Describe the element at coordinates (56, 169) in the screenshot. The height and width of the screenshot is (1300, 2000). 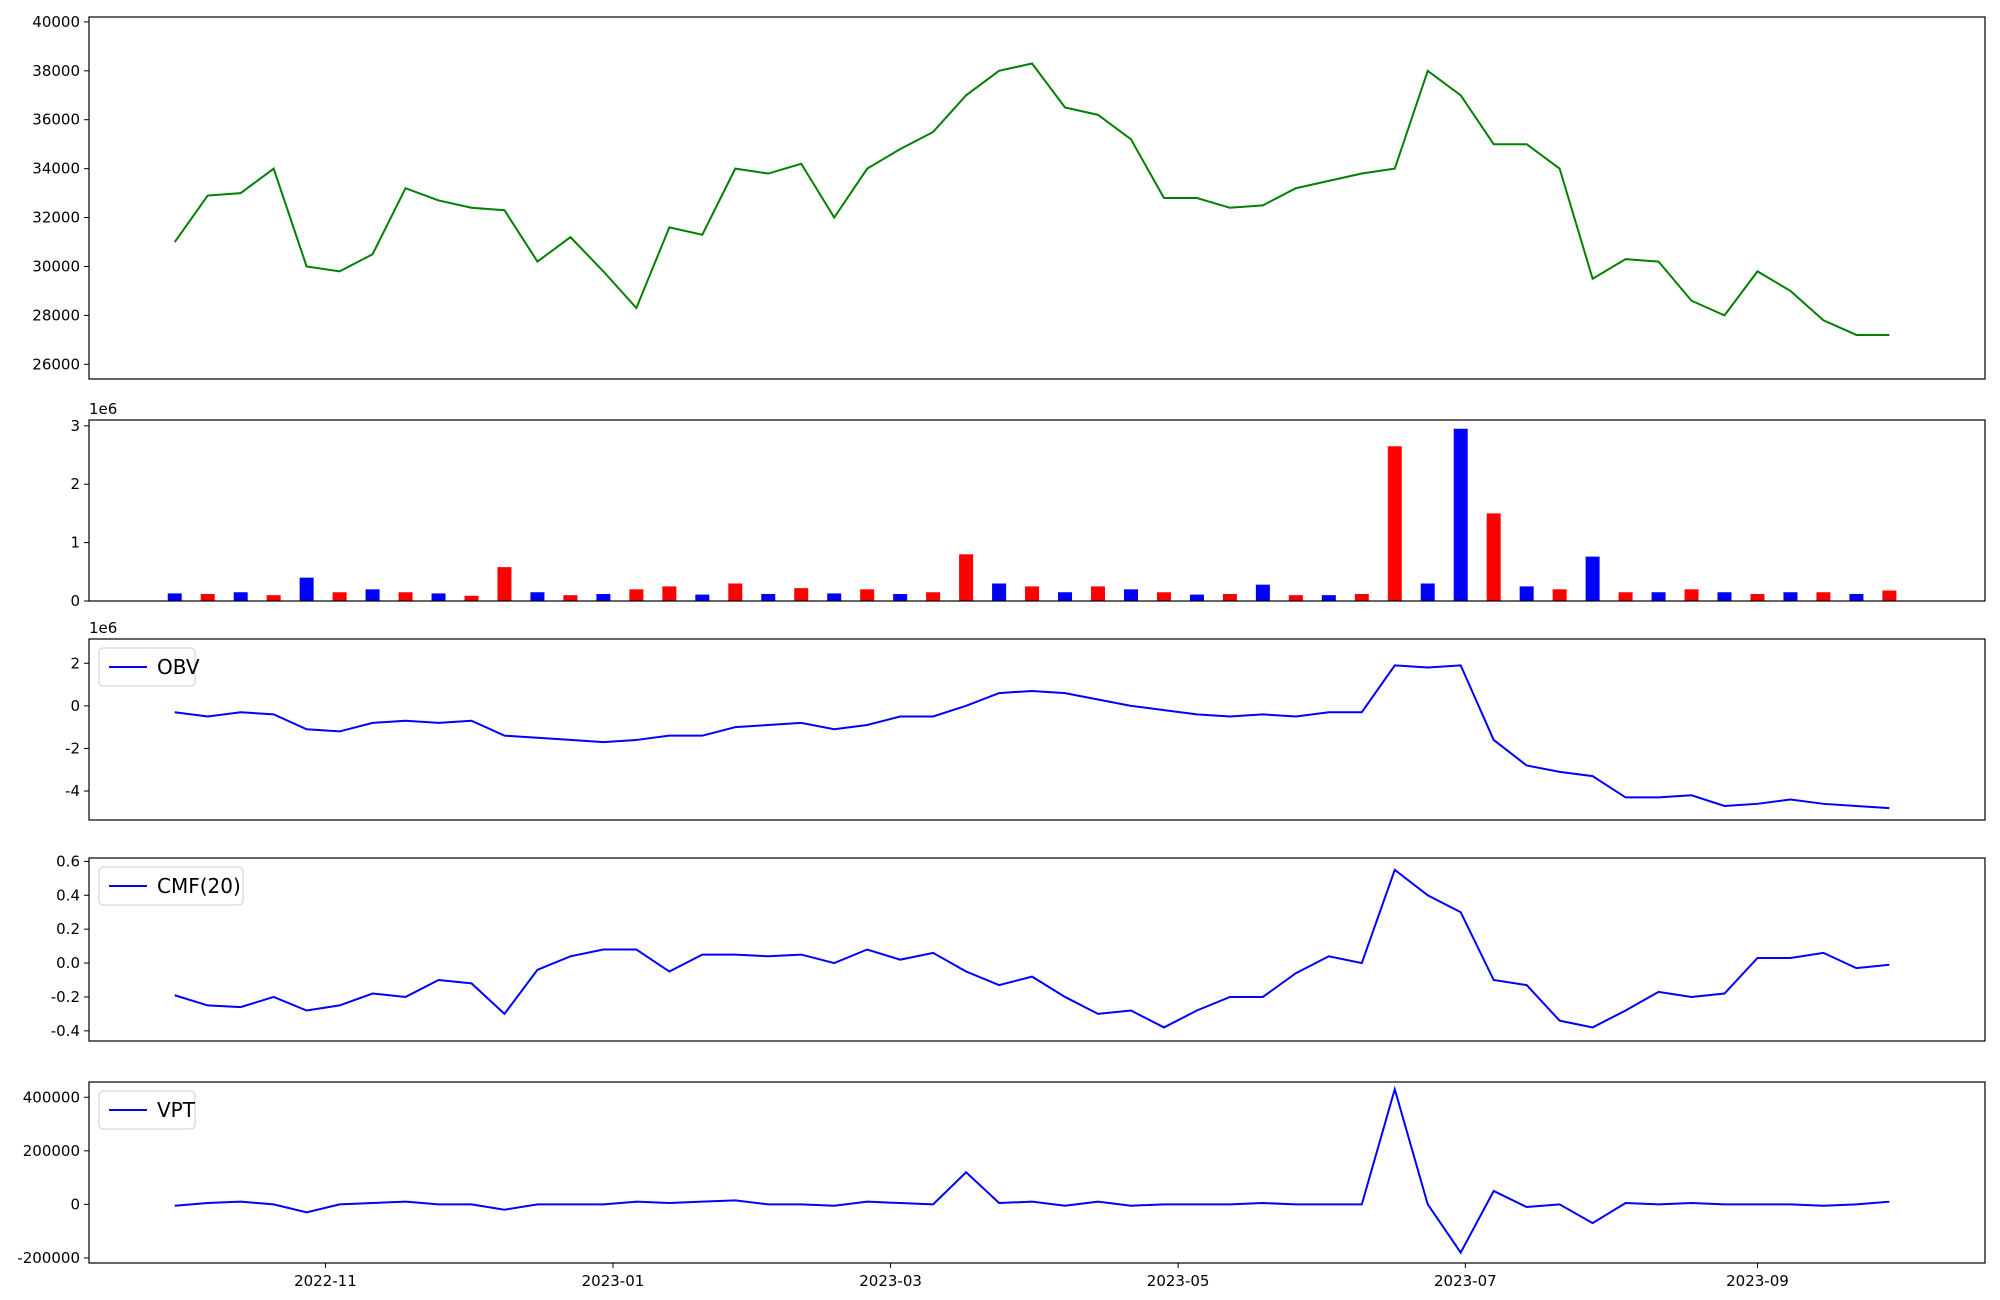
I see `y-tick-label: 34000` at that location.